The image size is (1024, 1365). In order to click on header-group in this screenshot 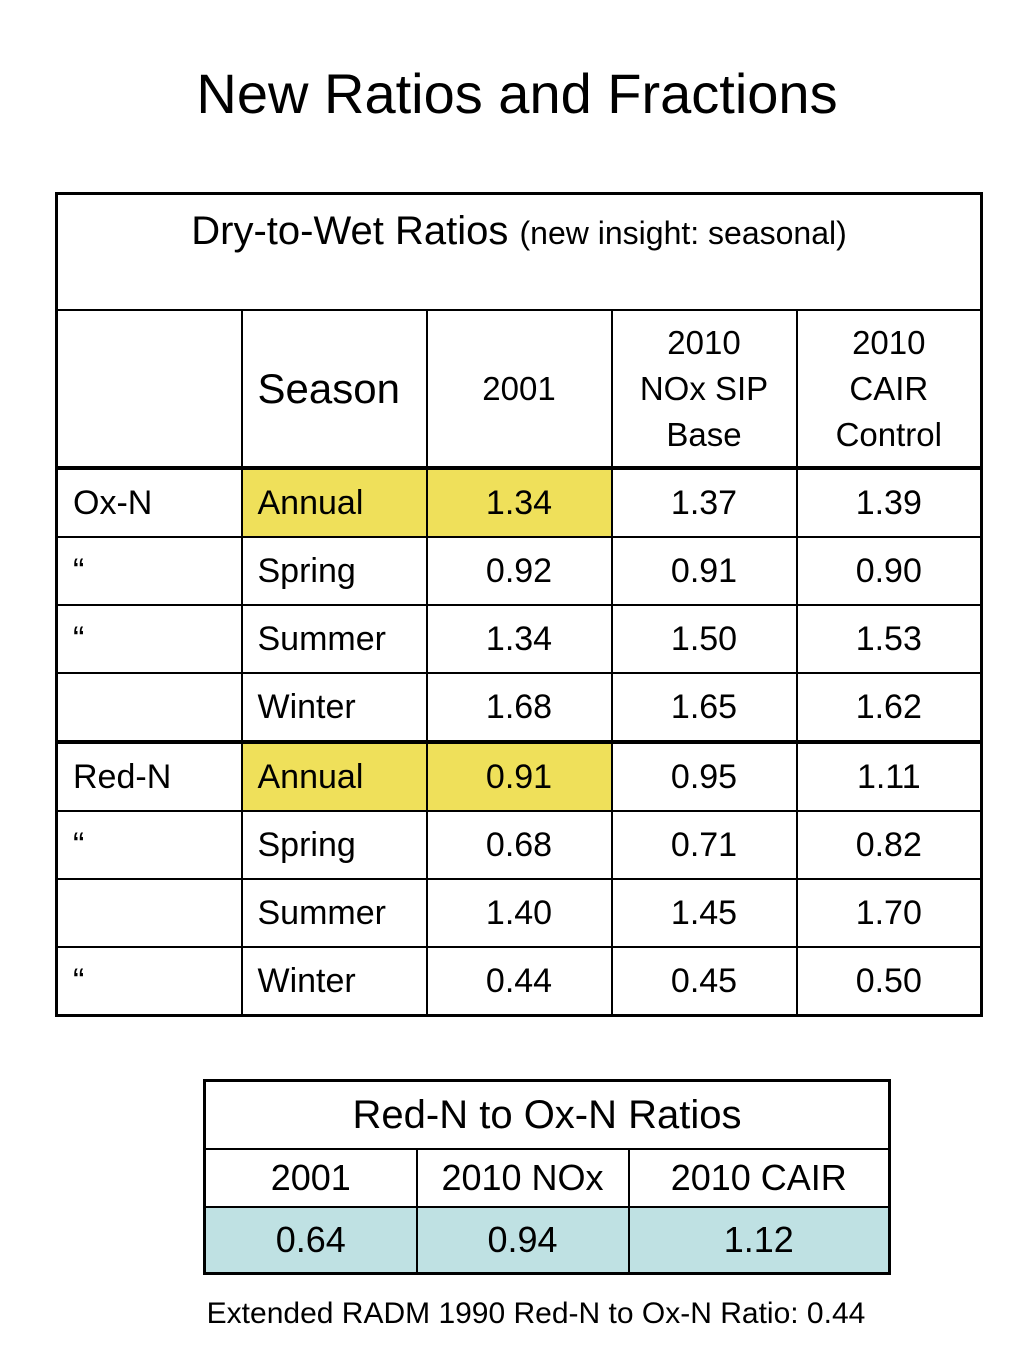, I will do `click(149, 389)`.